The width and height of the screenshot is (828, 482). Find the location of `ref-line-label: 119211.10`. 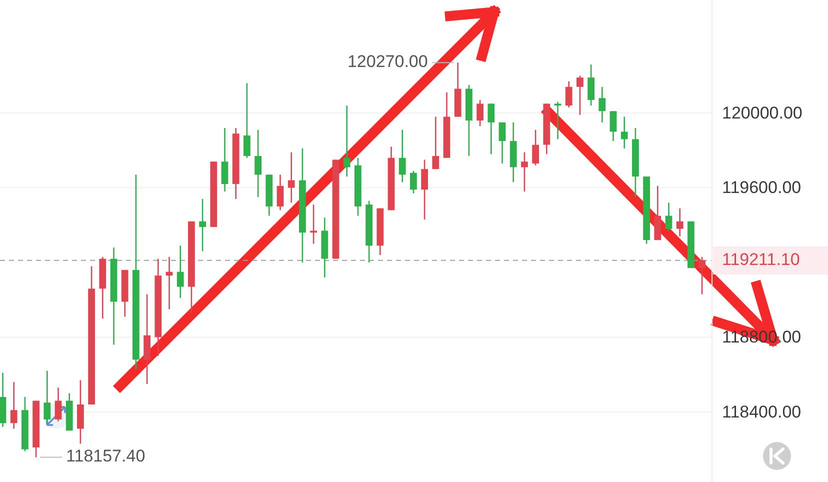

ref-line-label: 119211.10 is located at coordinates (761, 259).